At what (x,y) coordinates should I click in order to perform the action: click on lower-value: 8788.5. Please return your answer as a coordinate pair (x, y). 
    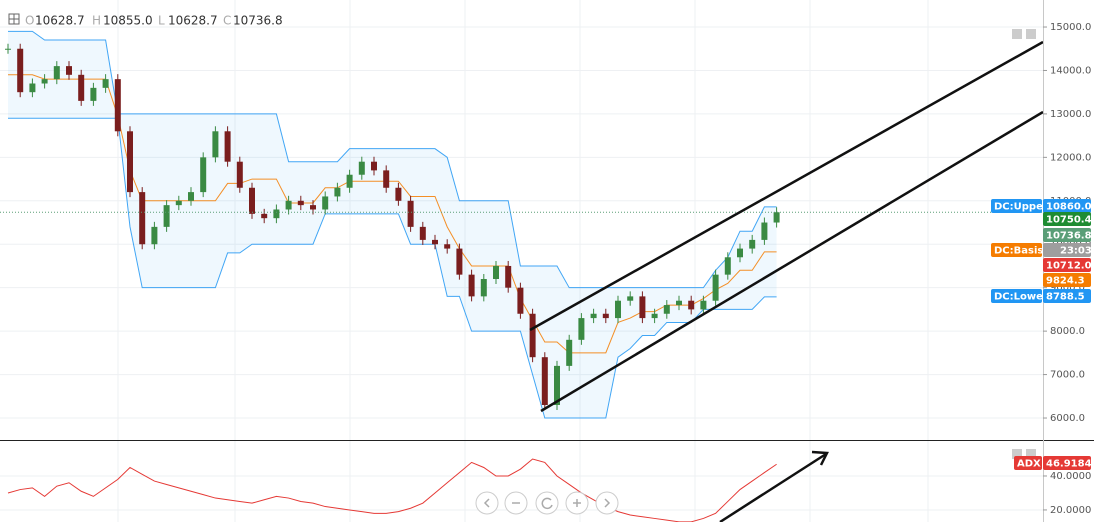
    Looking at the image, I should click on (1065, 297).